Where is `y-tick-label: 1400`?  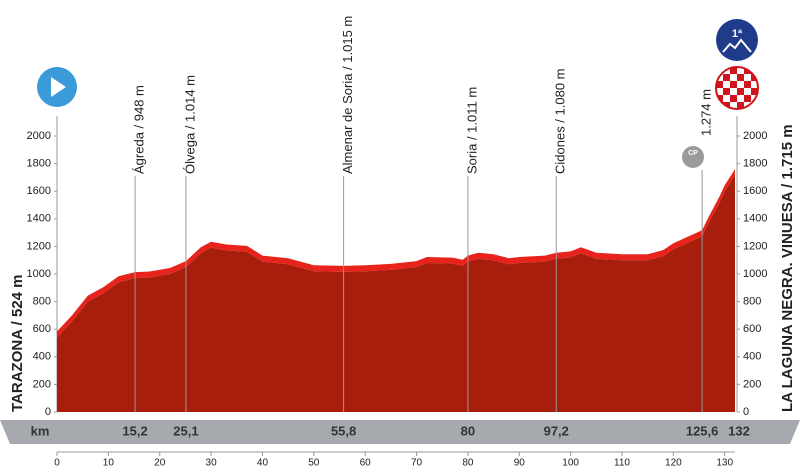 y-tick-label: 1400 is located at coordinates (39, 219).